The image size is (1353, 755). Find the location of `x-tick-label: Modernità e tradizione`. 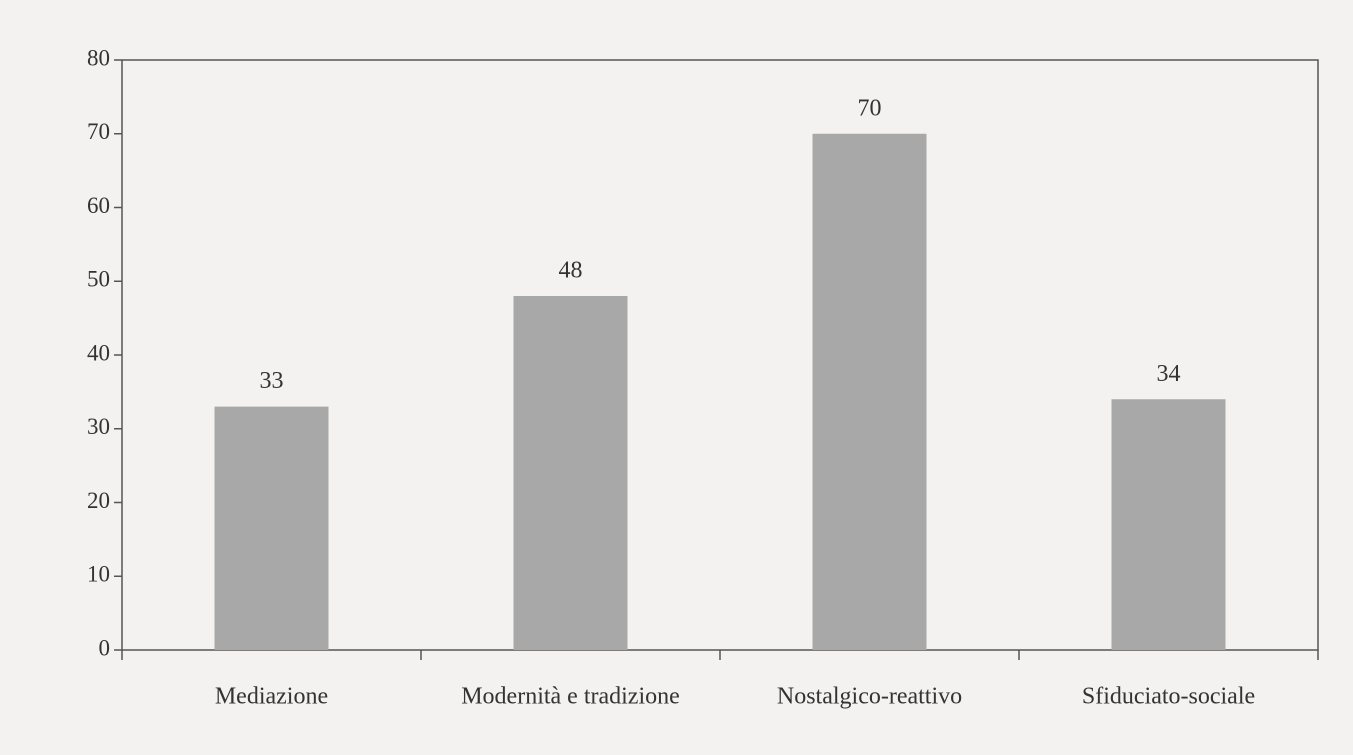

x-tick-label: Modernità e tradizione is located at coordinates (570, 697).